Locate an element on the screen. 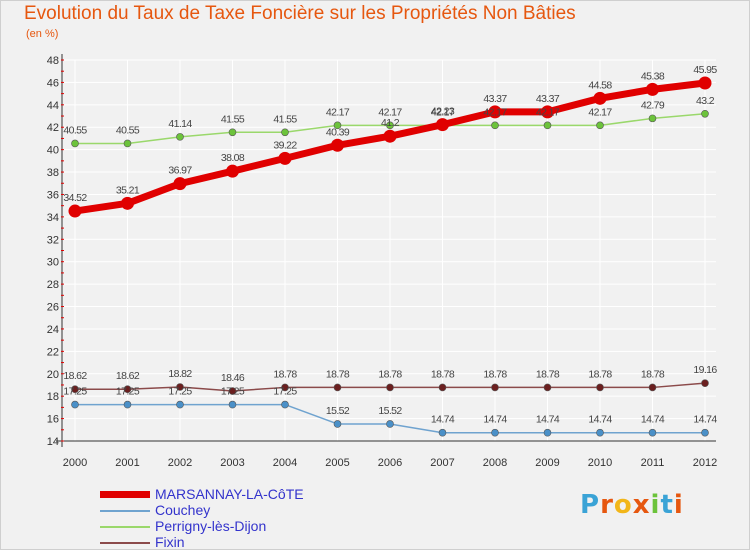  y-tick-label: 26 is located at coordinates (53, 308).